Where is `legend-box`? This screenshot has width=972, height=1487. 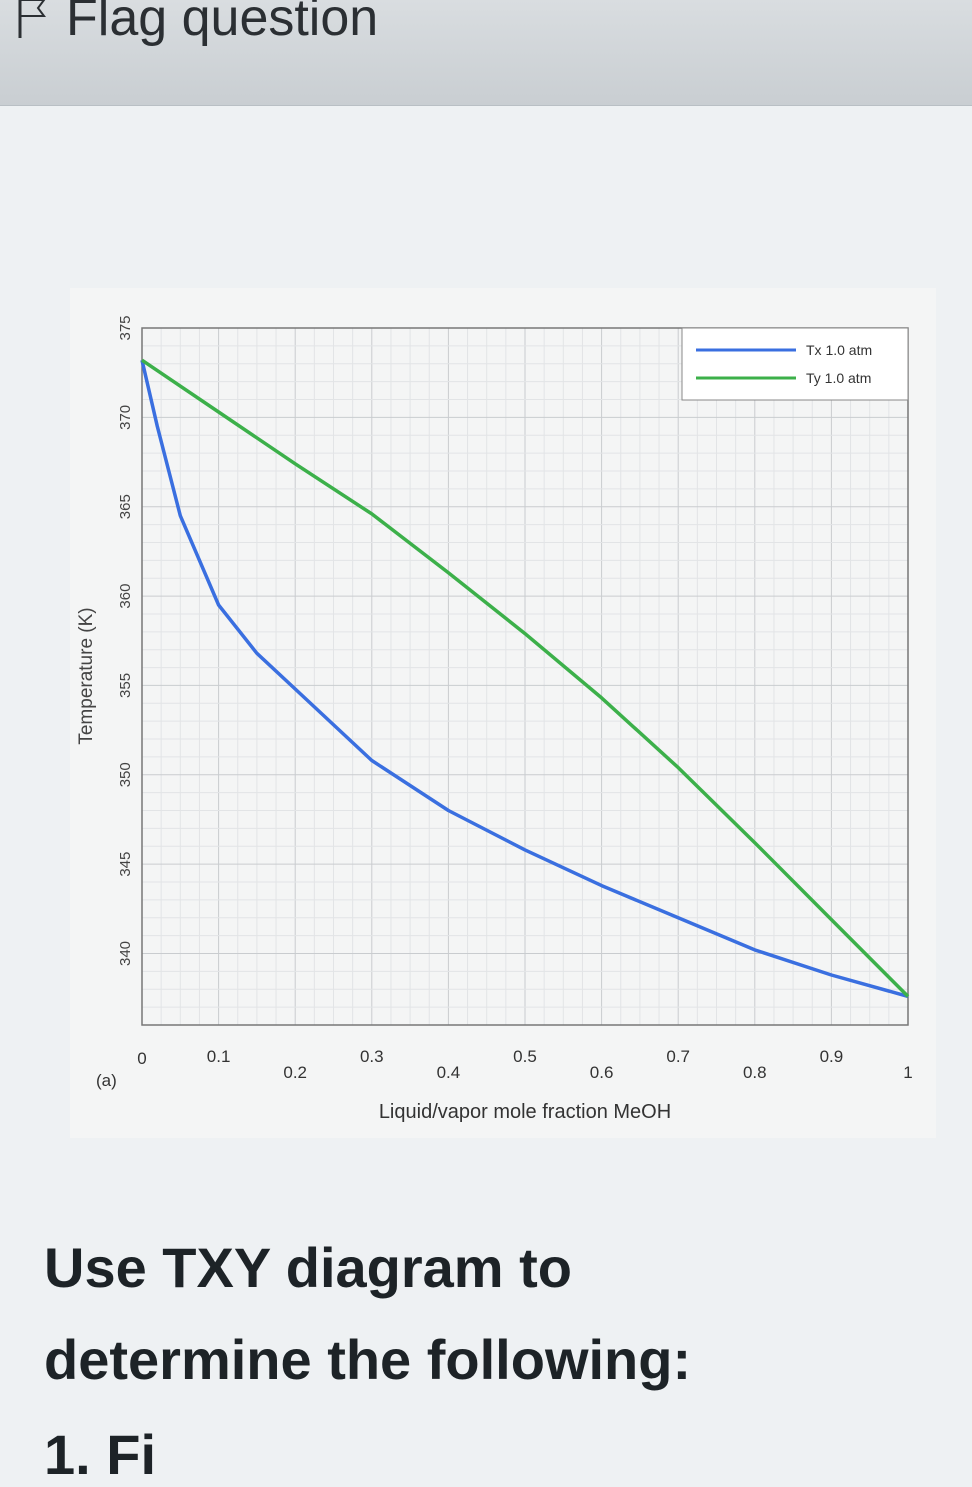 legend-box is located at coordinates (795, 364).